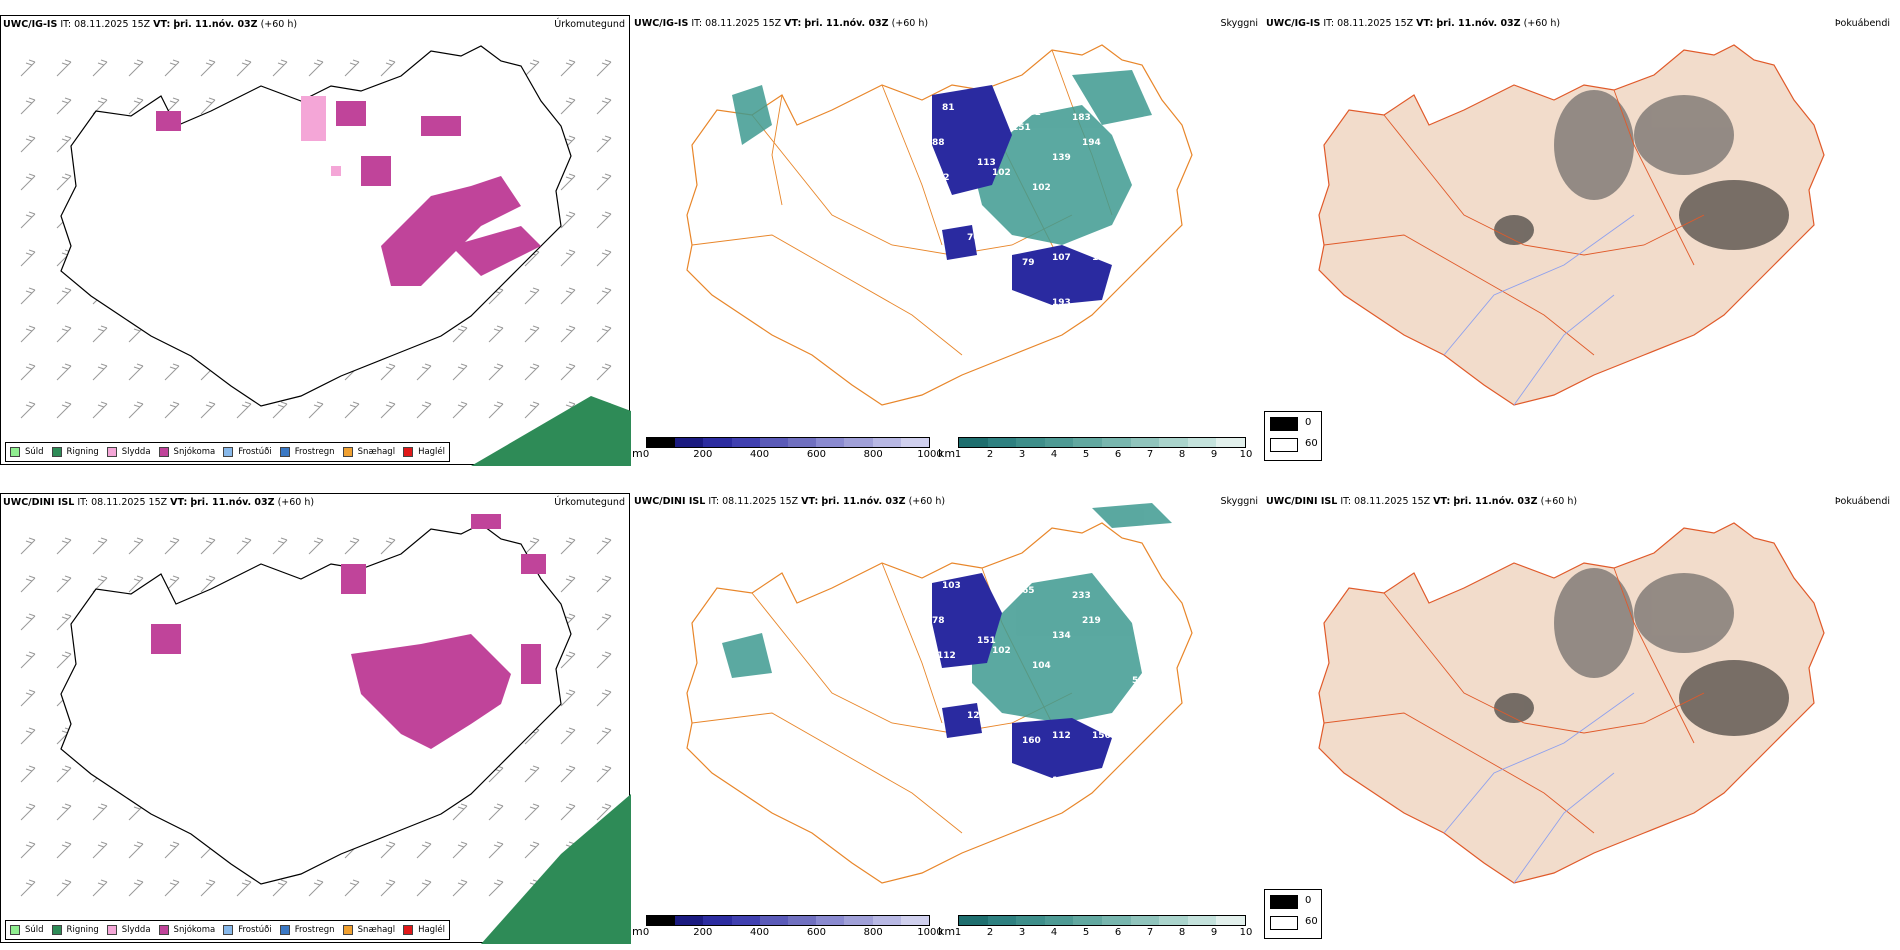 The height and width of the screenshot is (950, 1900). I want to click on cloud-base-bar, so click(788, 442).